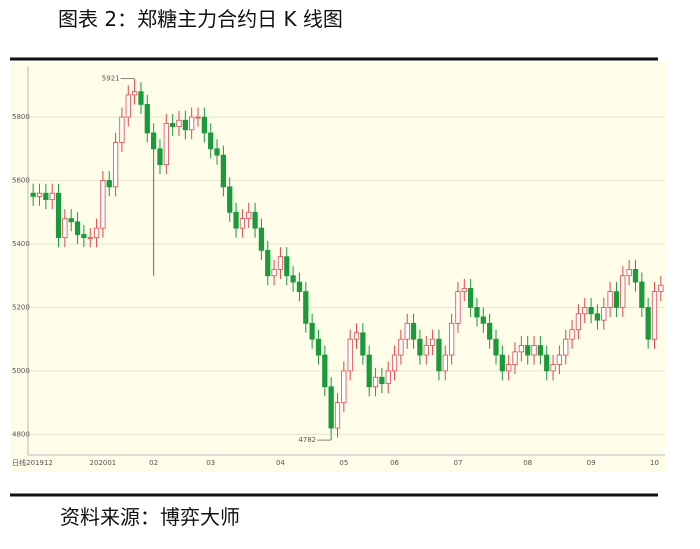  What do you see at coordinates (200, 19) in the screenshot?
I see `chart-title: 图表 2：郑糖主力合约日 K 线图` at bounding box center [200, 19].